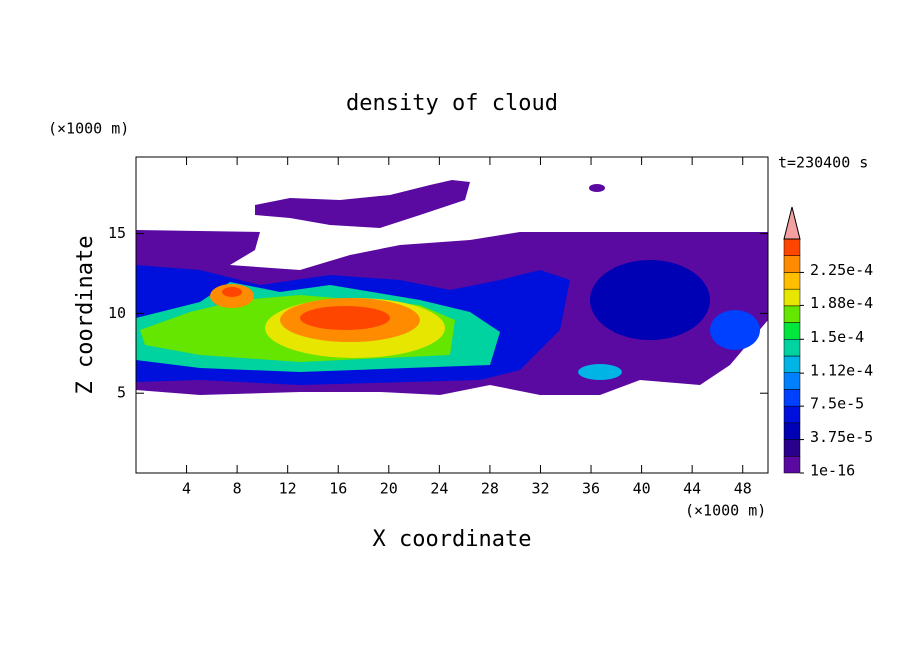  Describe the element at coordinates (837, 404) in the screenshot. I see `colorbar-tick-label: 7.5e-5` at that location.